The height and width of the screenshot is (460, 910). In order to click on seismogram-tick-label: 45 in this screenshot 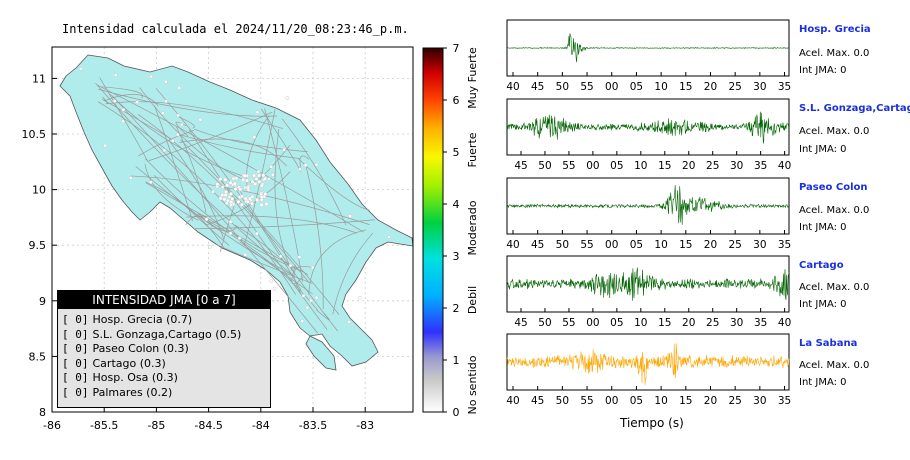, I will do `click(537, 87)`.